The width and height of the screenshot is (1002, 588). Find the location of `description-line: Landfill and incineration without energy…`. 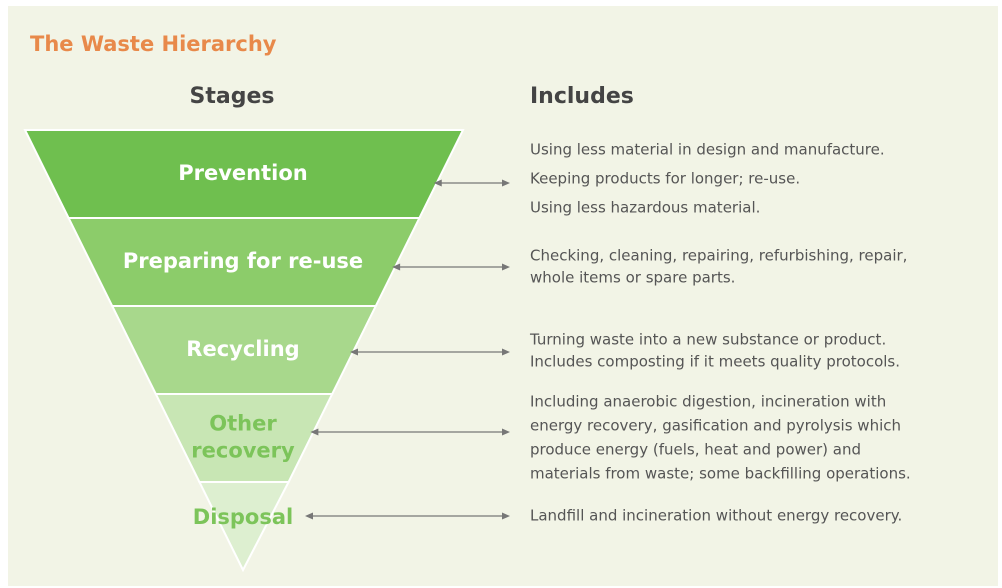

description-line: Landfill and incineration without energy… is located at coordinates (716, 516).